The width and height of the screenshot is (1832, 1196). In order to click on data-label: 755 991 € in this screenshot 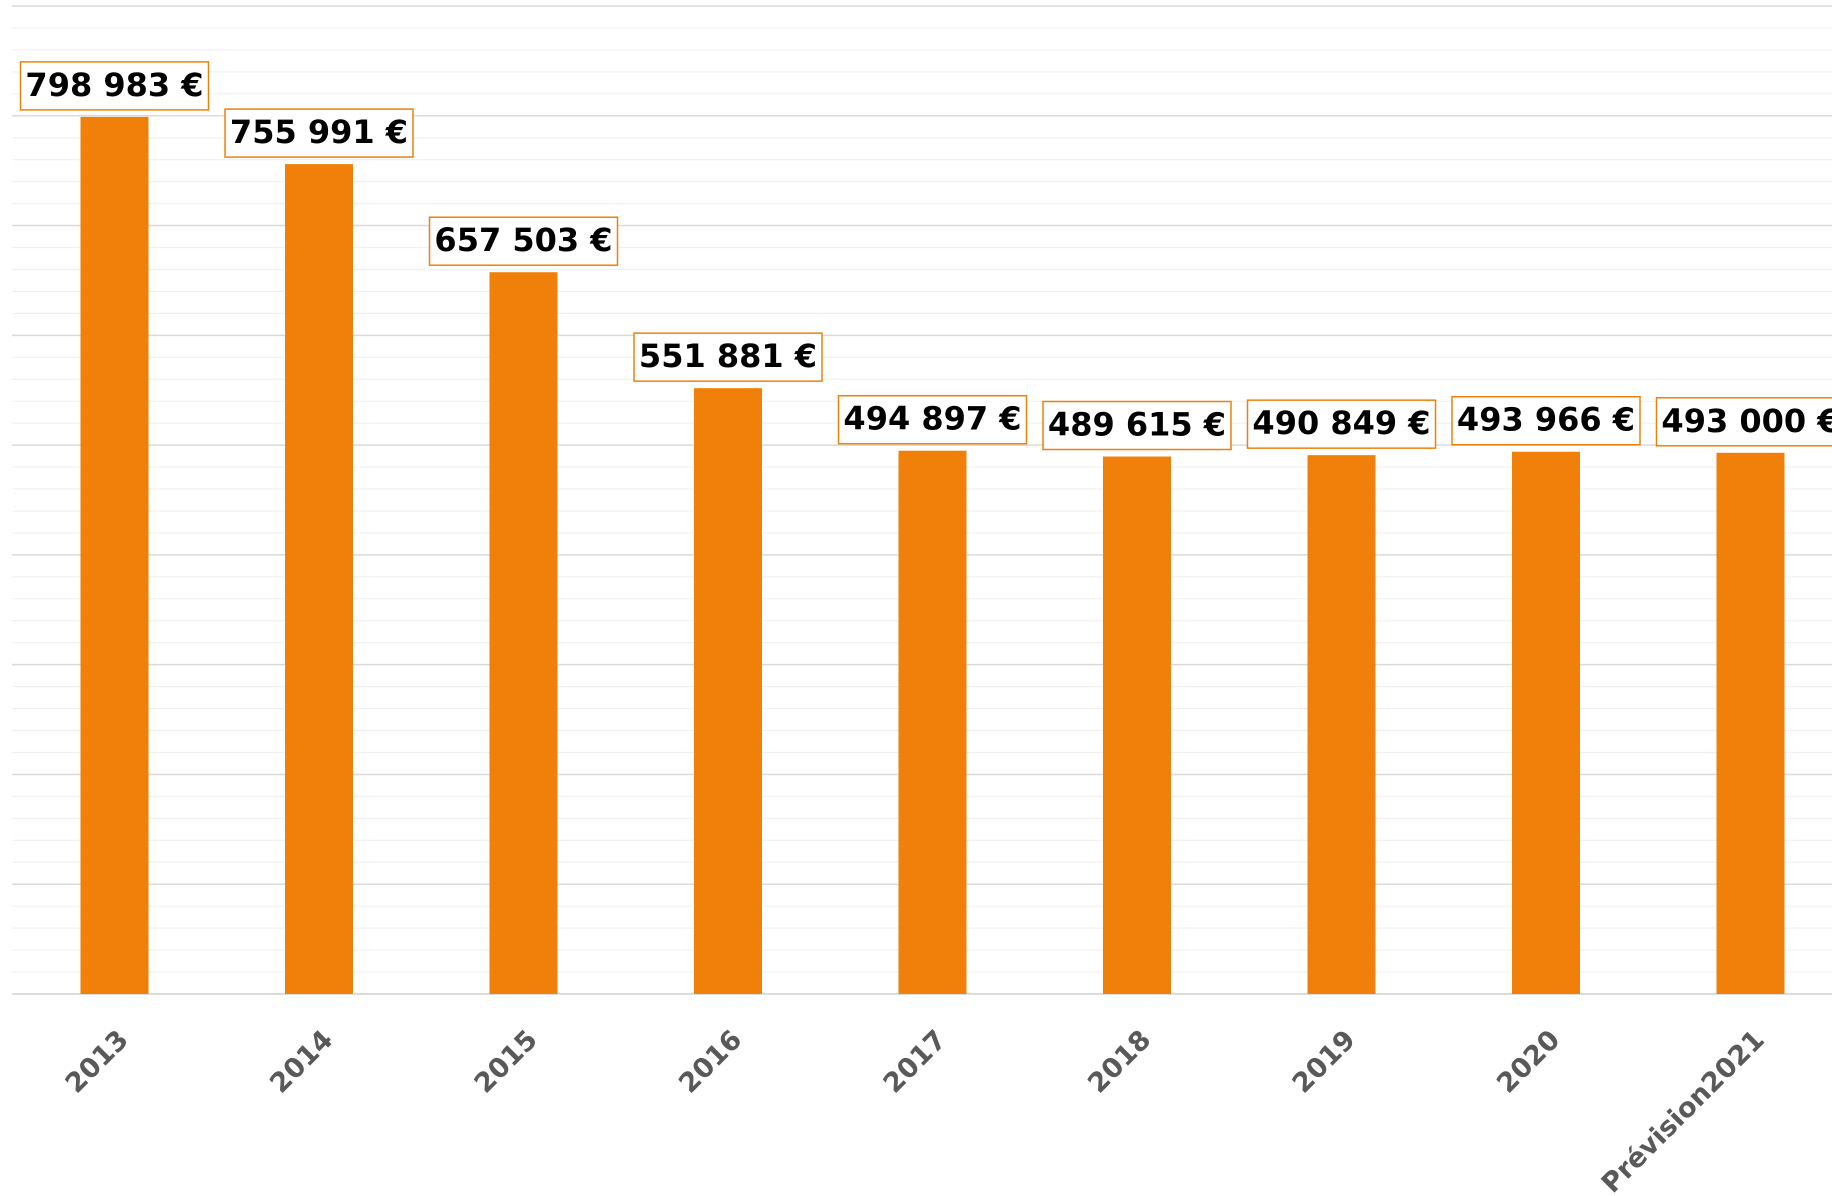, I will do `click(319, 132)`.